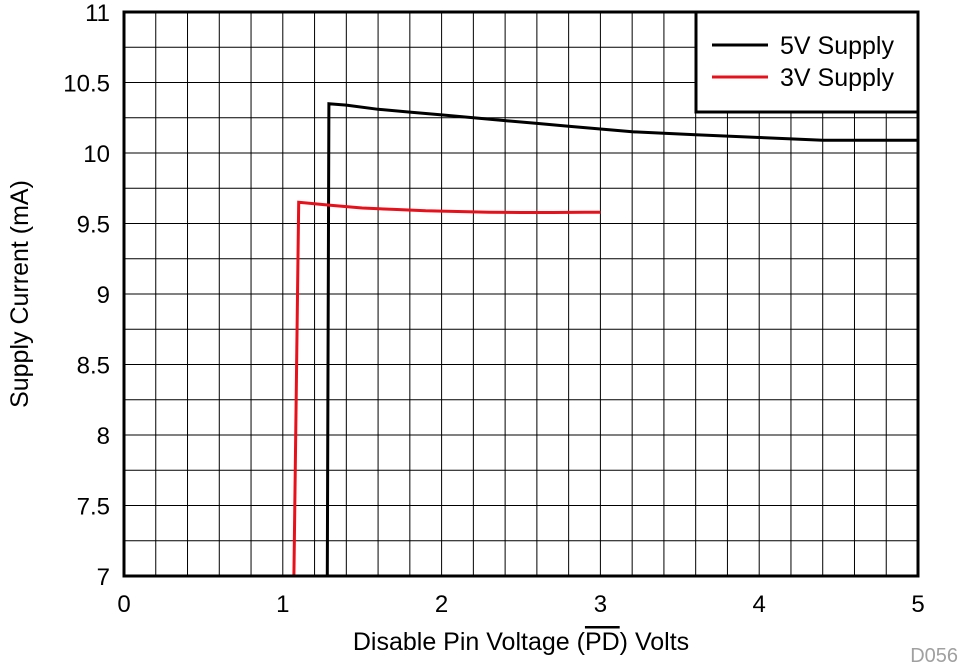  I want to click on x-tick-labels: 0 1 2 3 4 5, so click(520, 604).